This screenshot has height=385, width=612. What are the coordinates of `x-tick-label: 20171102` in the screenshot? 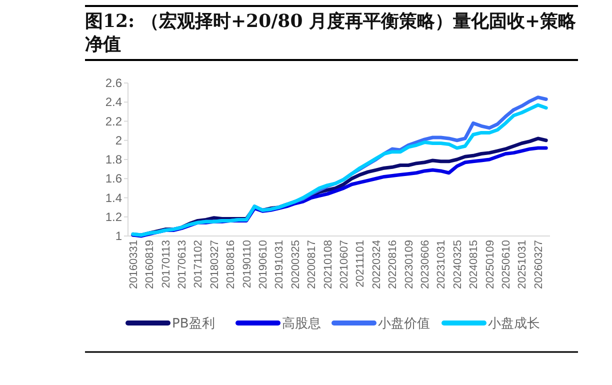 It's located at (198, 264).